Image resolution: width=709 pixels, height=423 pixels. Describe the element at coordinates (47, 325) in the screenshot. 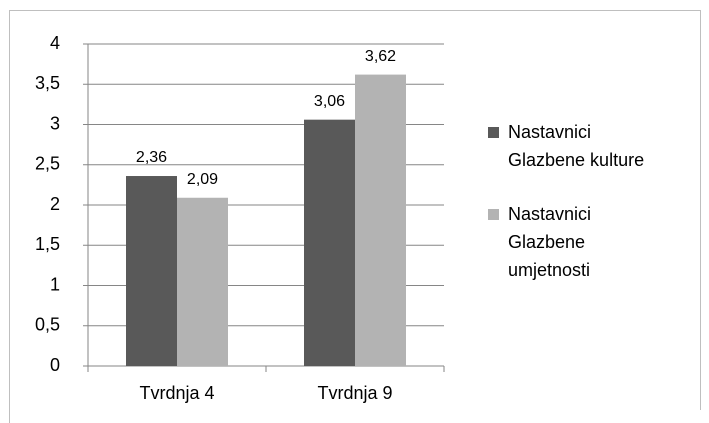

I see `y-tick-label: 0,5` at that location.